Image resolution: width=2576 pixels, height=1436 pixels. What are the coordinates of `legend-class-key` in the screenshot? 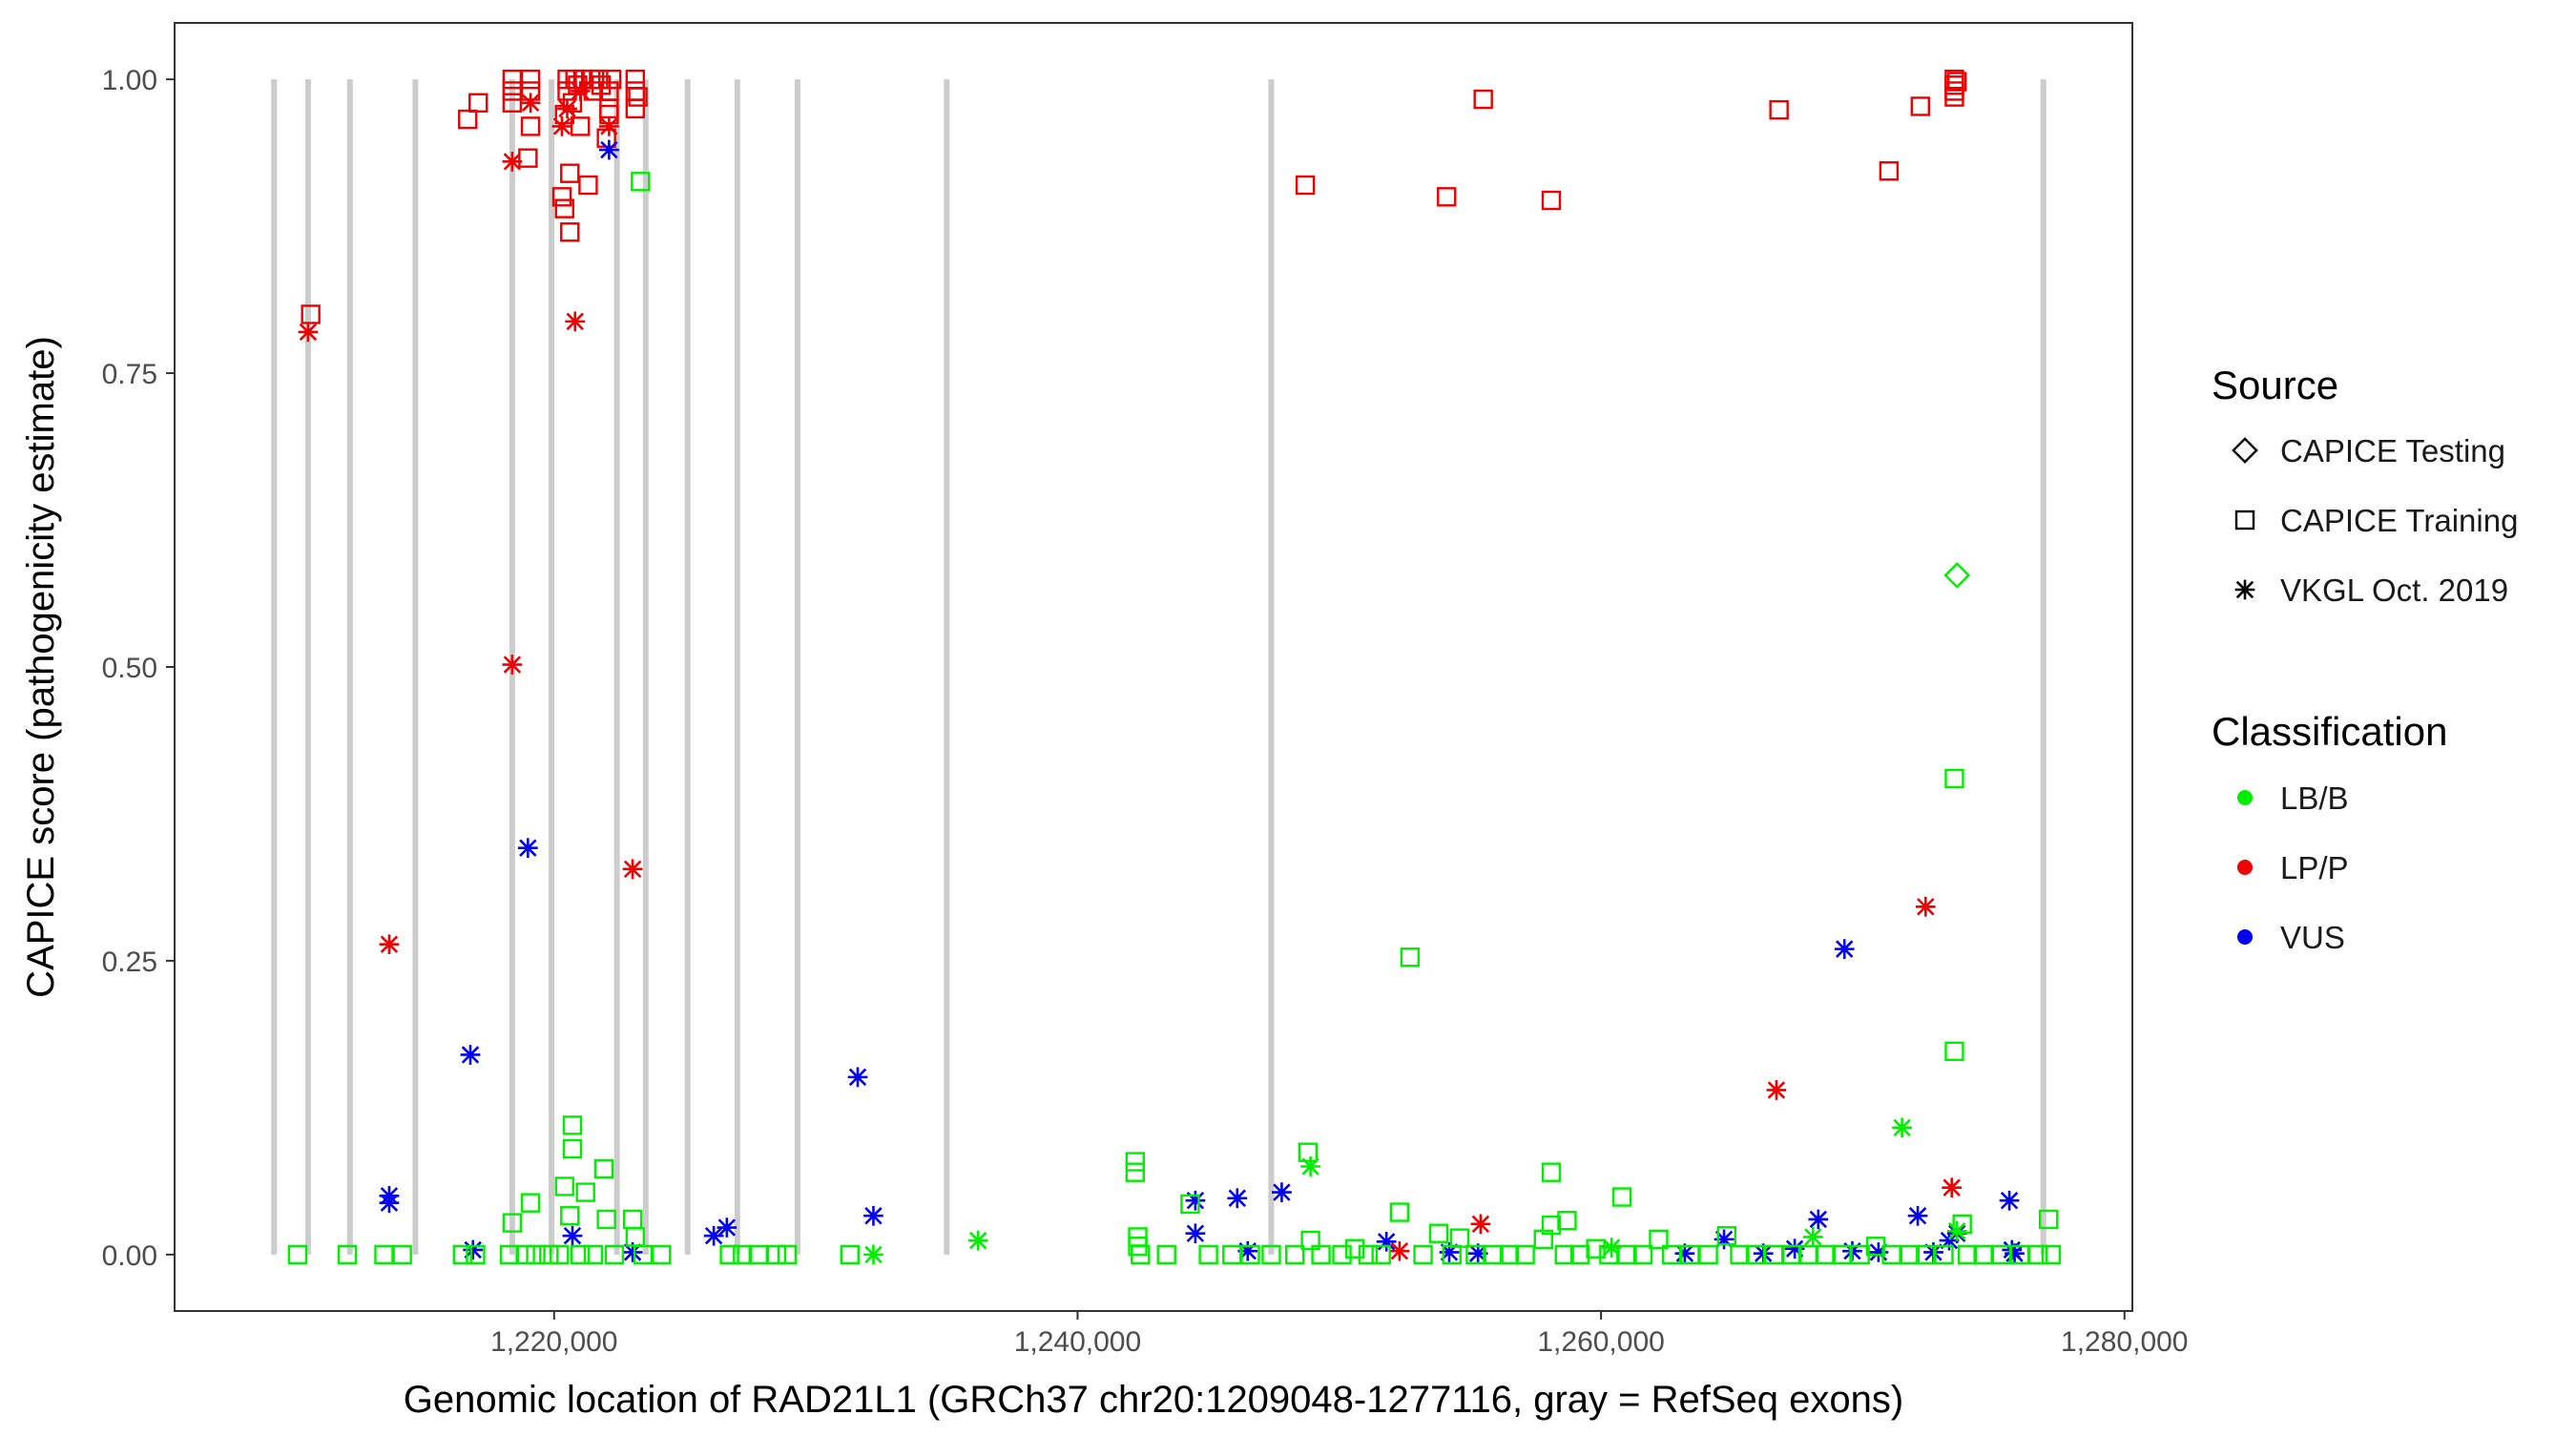 It's located at (2245, 937).